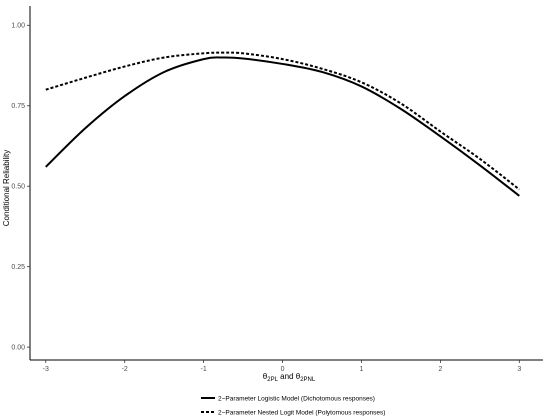  Describe the element at coordinates (6, 188) in the screenshot. I see `y-axis-title: Conditional Reliability` at that location.